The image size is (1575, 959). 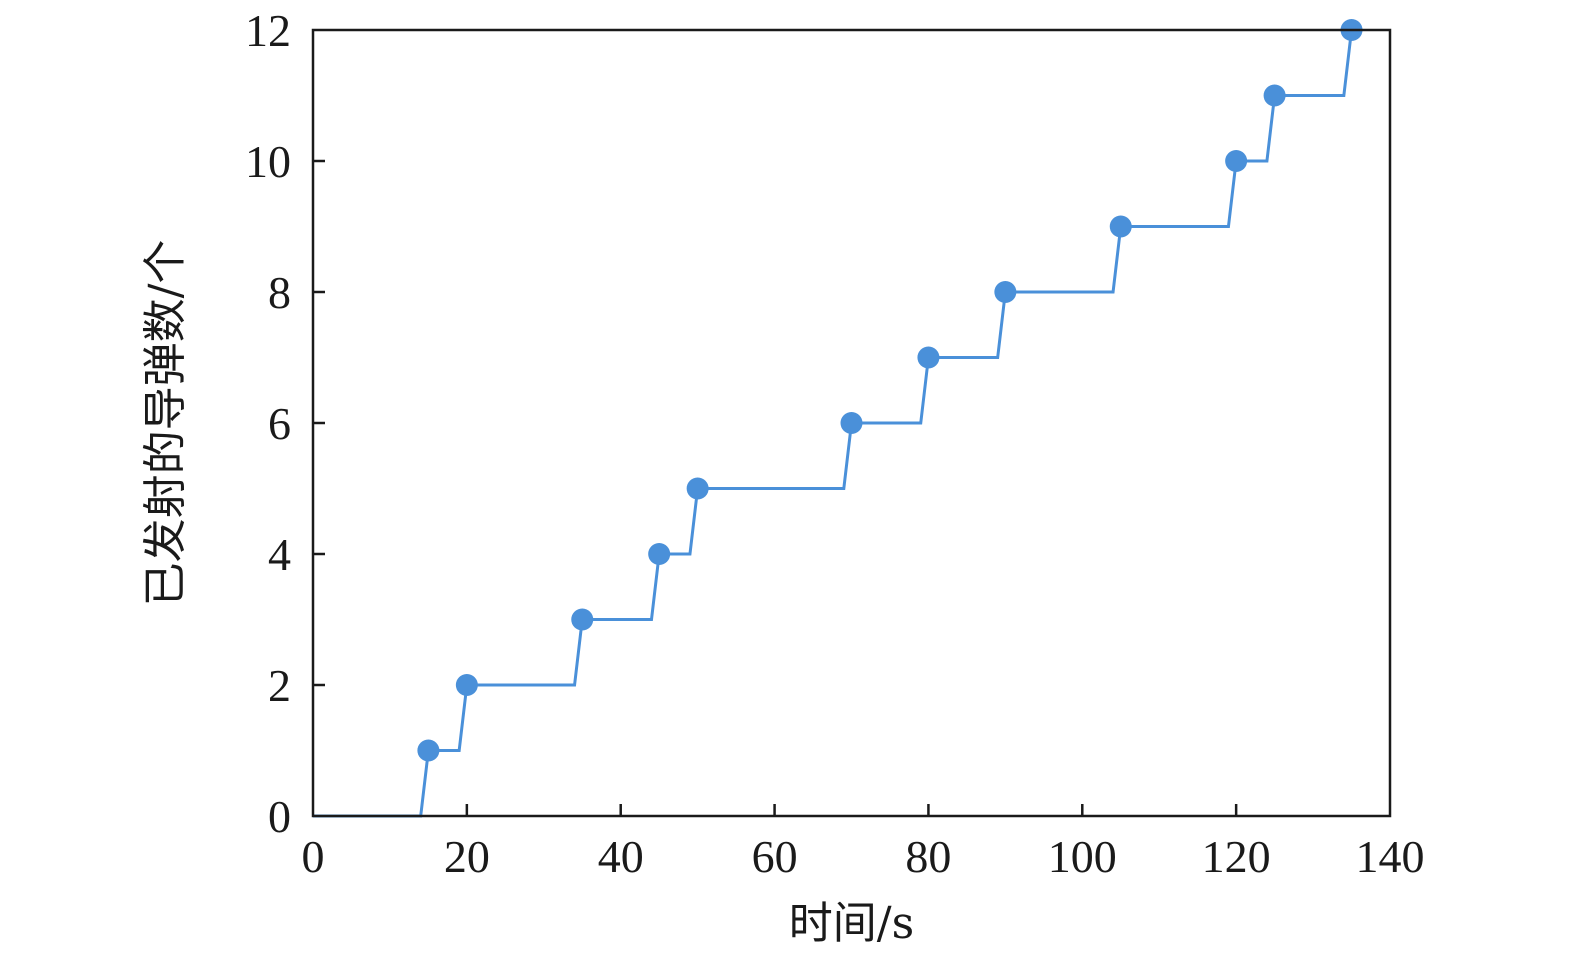 I want to click on y-axis-title: 已发射的导弹数/个, so click(x=165, y=423).